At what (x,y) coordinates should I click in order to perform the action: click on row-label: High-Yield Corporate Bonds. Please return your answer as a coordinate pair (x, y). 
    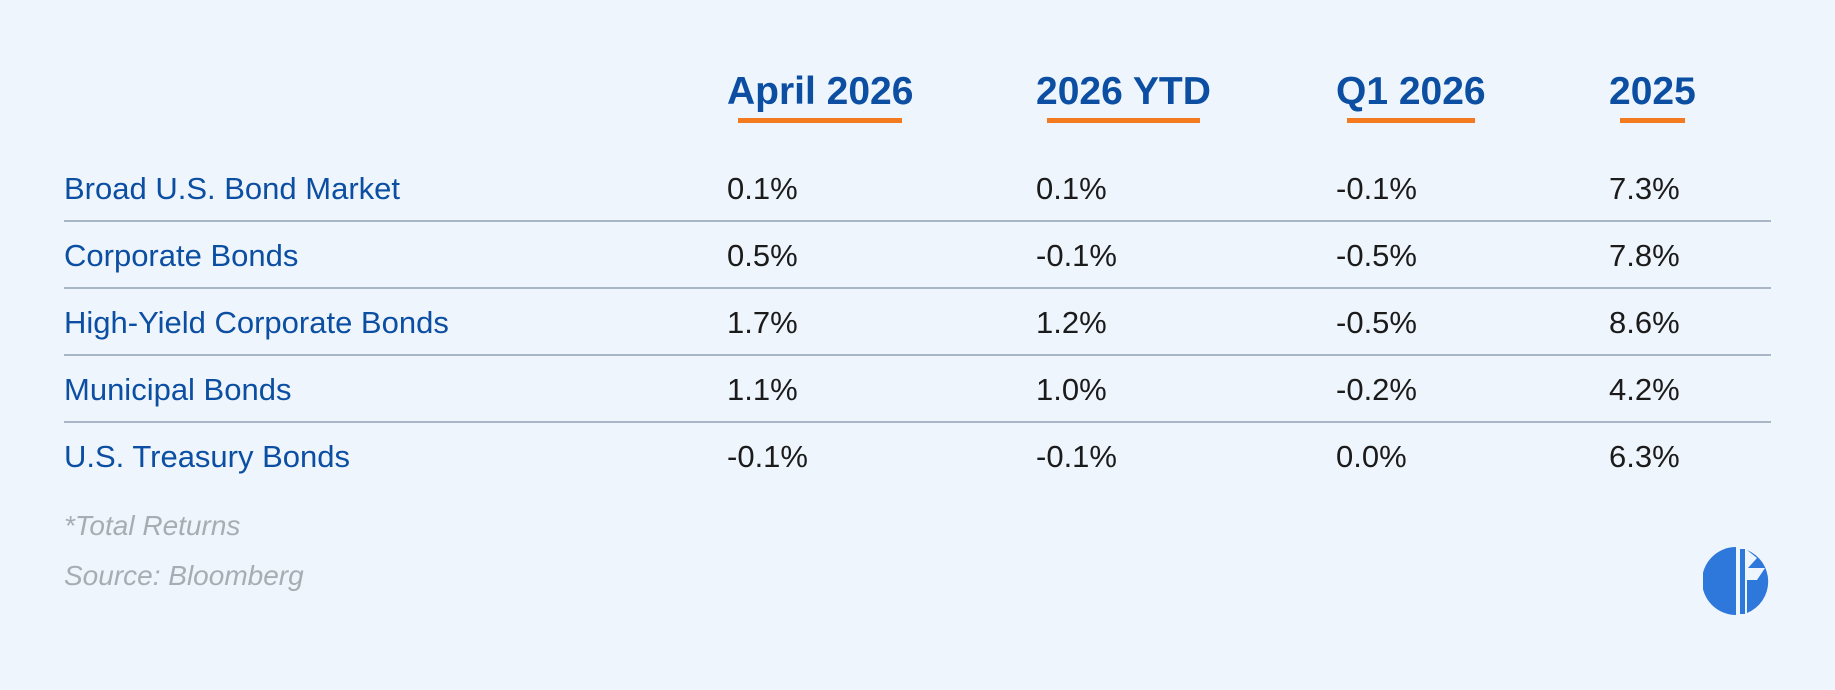
    Looking at the image, I should click on (256, 322).